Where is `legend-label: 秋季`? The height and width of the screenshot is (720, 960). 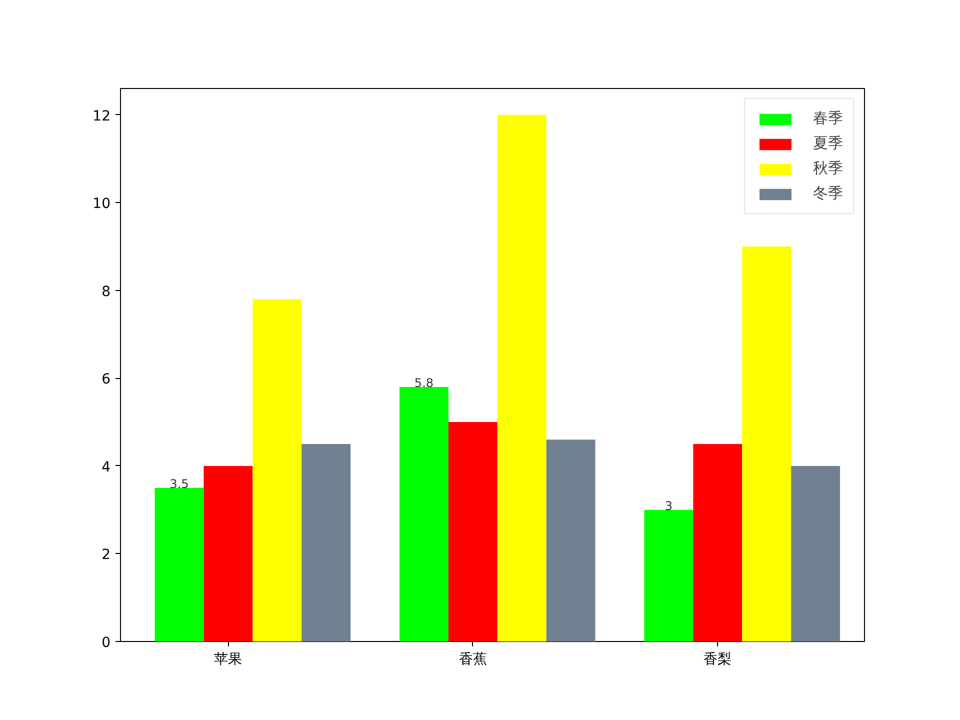 legend-label: 秋季 is located at coordinates (828, 168).